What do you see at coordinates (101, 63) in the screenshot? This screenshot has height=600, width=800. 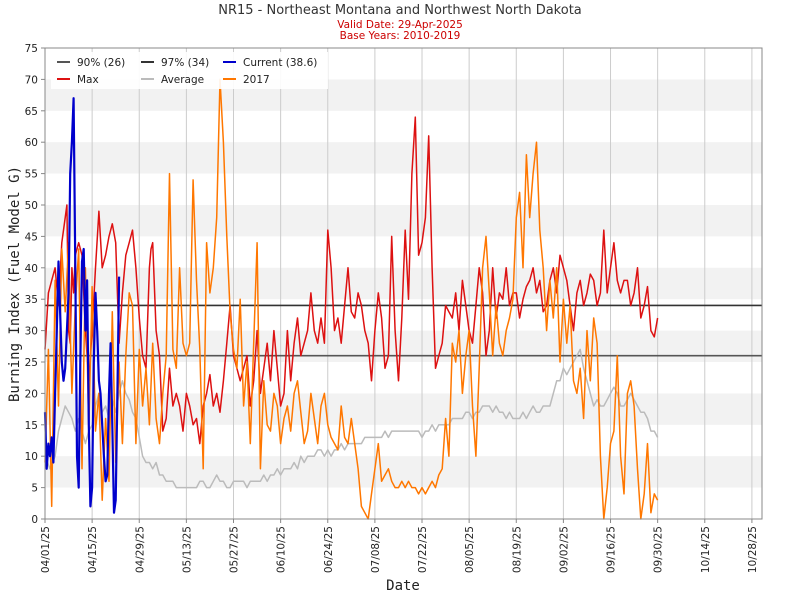 I see `legend-label: 90% (26)` at bounding box center [101, 63].